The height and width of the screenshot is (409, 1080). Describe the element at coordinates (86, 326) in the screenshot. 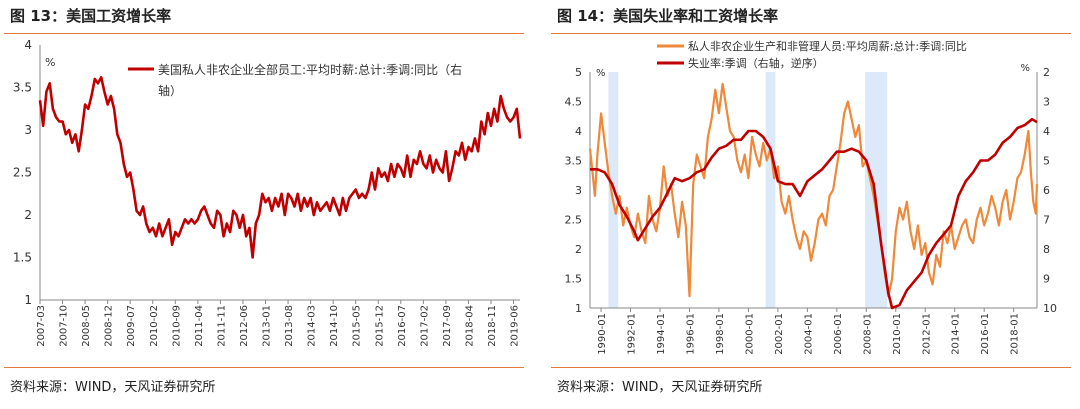

I see `x-tick-label: 2008-05` at that location.